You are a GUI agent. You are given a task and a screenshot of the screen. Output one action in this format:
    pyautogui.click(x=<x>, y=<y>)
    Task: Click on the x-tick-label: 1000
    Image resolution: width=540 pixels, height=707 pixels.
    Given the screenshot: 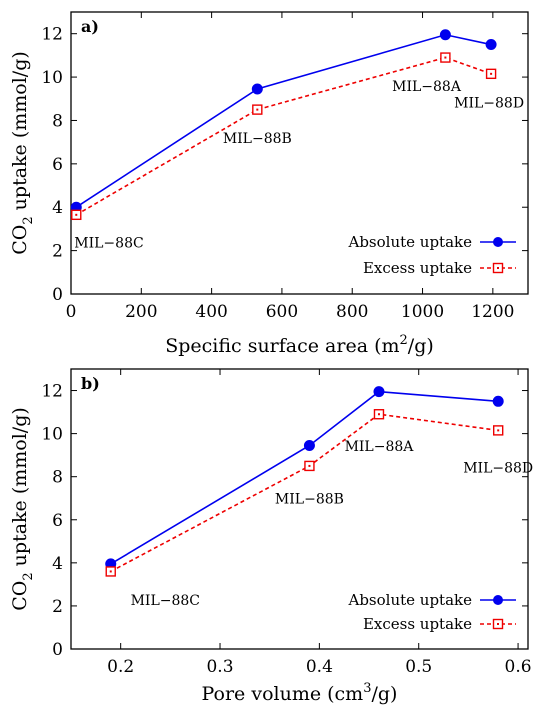 What is the action you would take?
    pyautogui.click(x=422, y=312)
    